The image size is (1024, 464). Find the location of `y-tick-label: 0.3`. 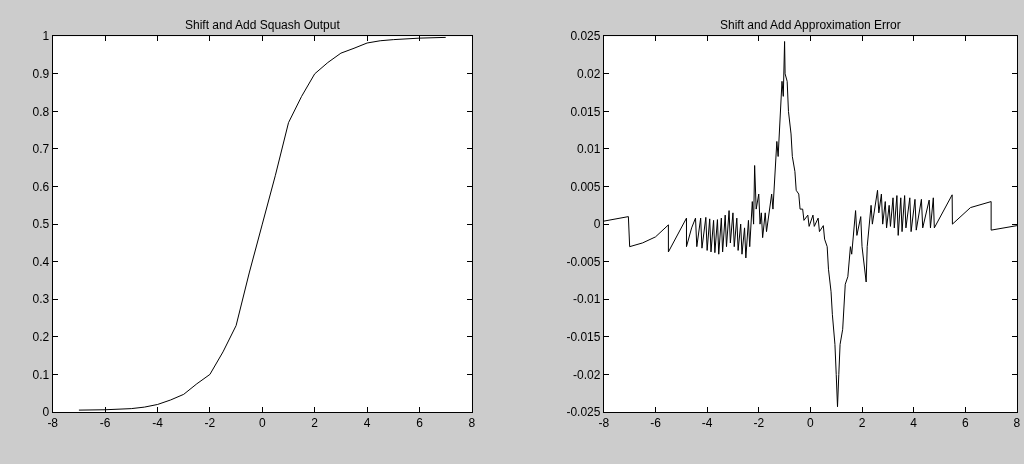

y-tick-label: 0.3 is located at coordinates (41, 299).